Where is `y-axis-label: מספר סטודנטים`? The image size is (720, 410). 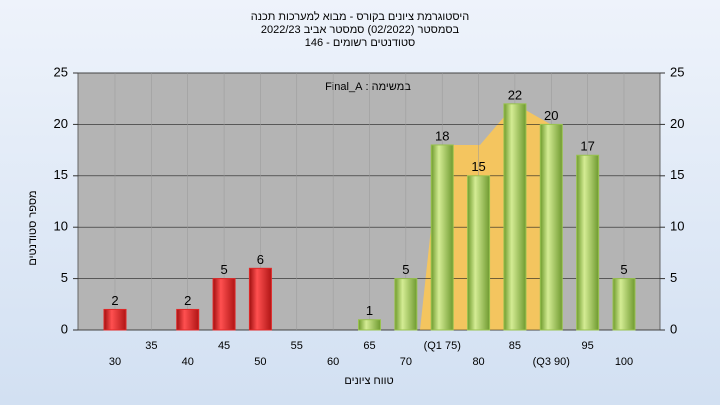 y-axis-label: מספר סטודנטים is located at coordinates (33, 227).